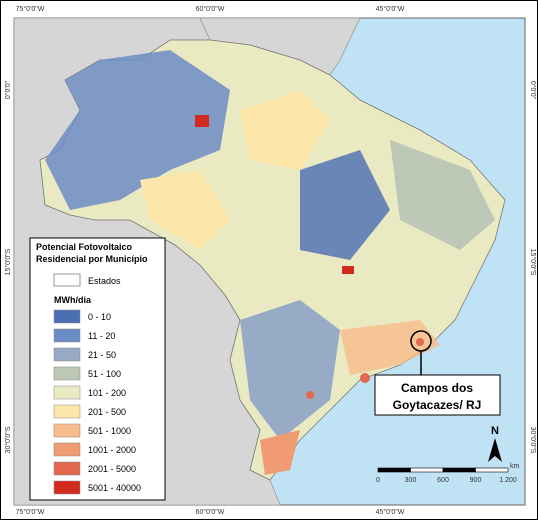  I want to click on legend-title: Residencial por Município, so click(92, 259).